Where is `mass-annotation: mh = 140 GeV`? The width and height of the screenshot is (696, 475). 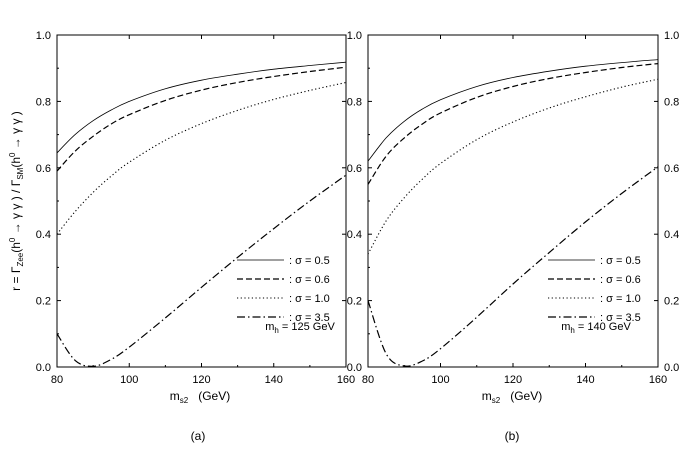
mass-annotation: mh = 140 GeV is located at coordinates (596, 328).